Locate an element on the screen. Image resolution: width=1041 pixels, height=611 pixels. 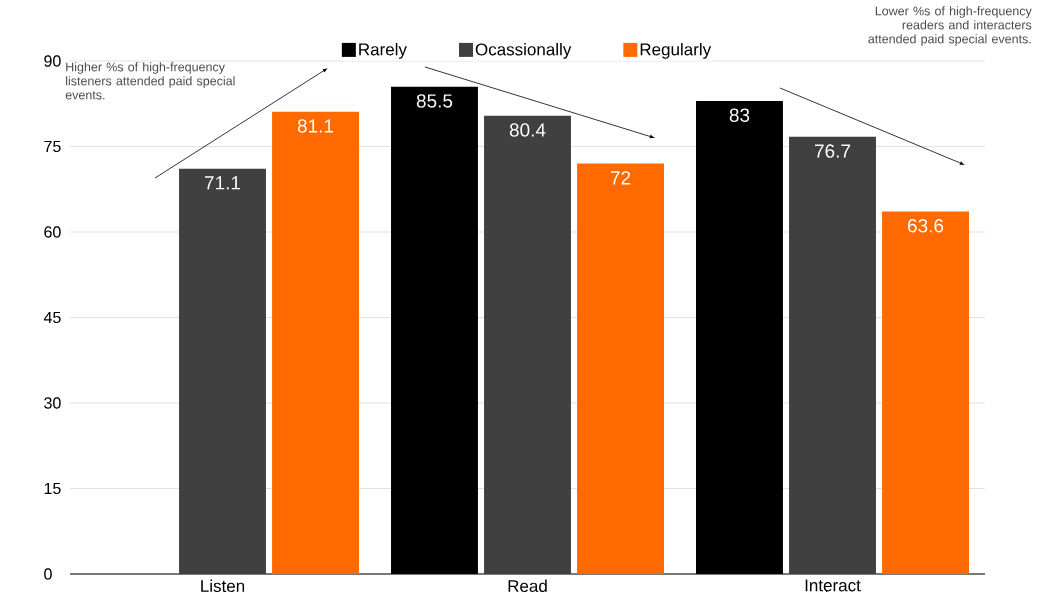
text: Lower %s of high-frequency readers and interacters attended paid special events. is located at coordinates (950, 26).